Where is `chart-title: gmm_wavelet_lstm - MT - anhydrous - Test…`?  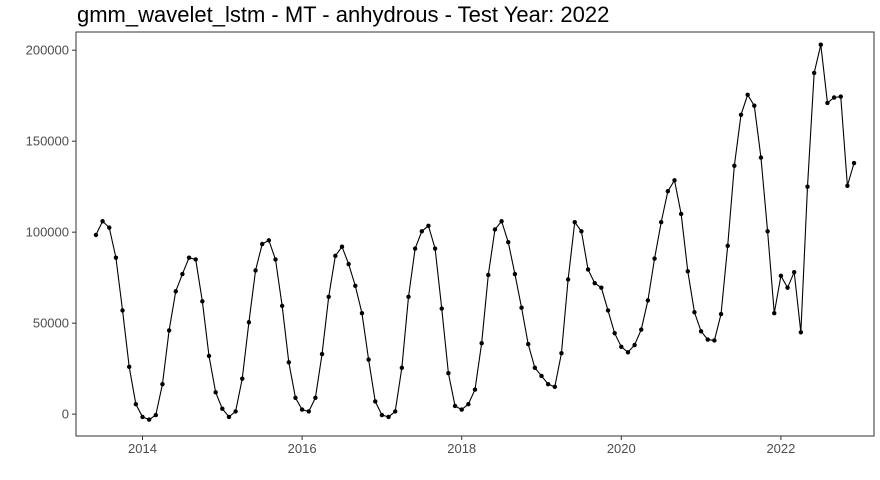
chart-title: gmm_wavelet_lstm - MT - anhydrous - Test… is located at coordinates (343, 14).